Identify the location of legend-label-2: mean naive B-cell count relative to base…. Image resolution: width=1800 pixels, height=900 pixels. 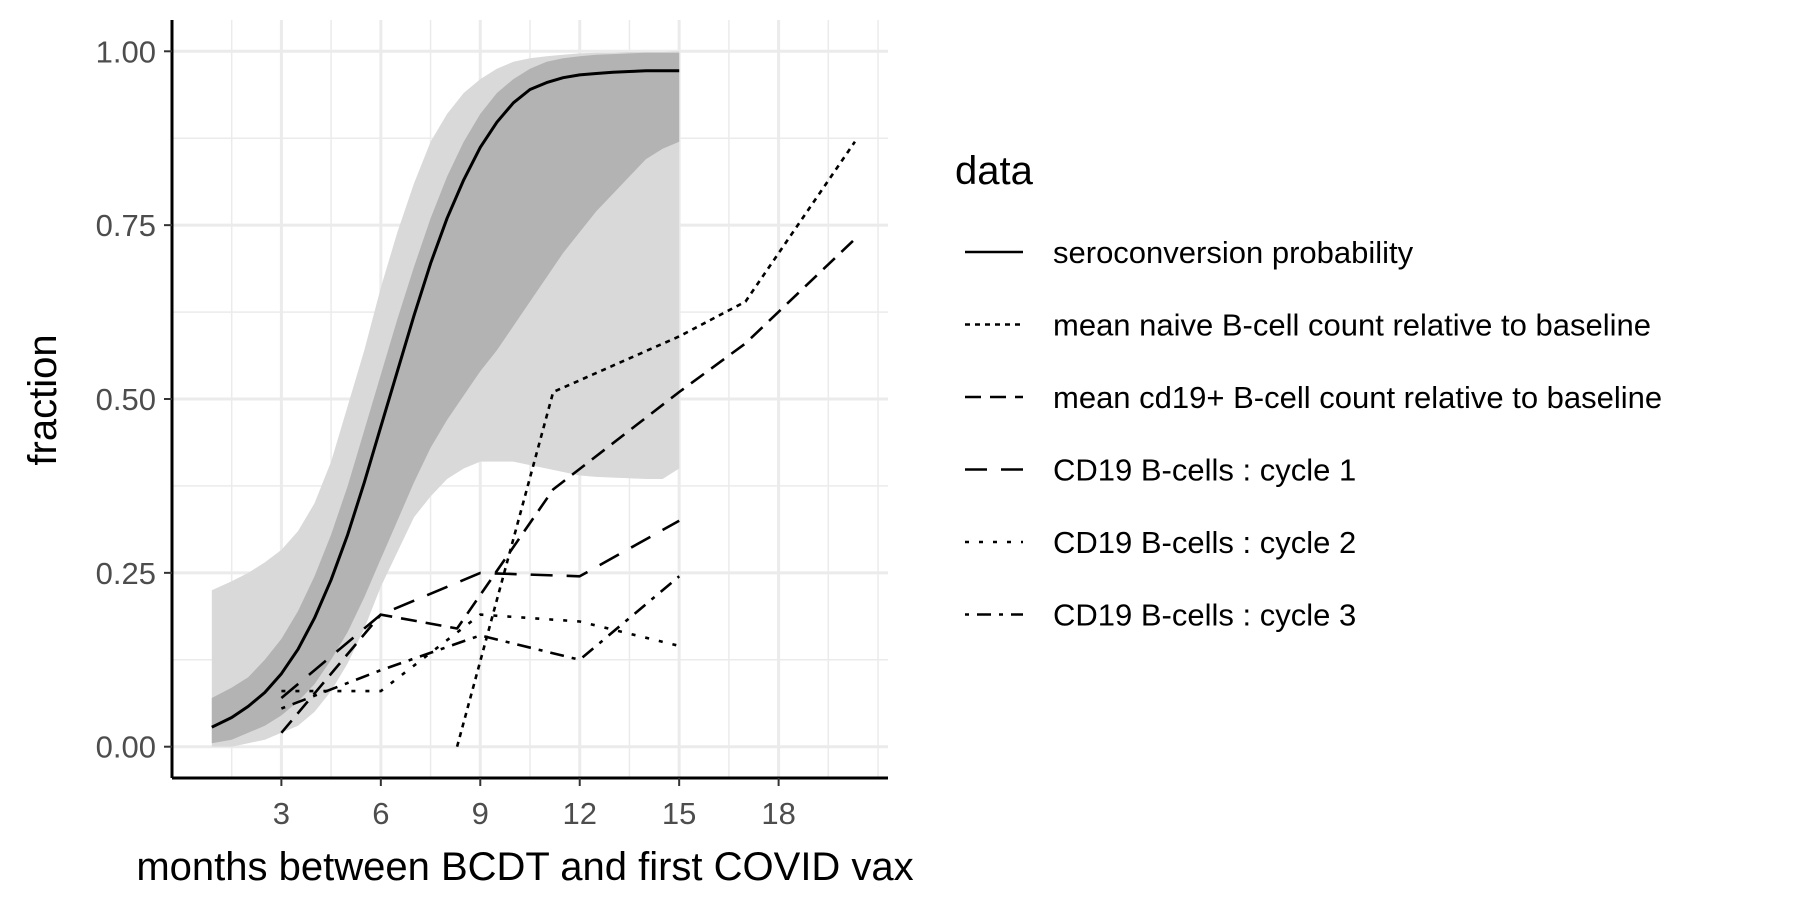
(1352, 325).